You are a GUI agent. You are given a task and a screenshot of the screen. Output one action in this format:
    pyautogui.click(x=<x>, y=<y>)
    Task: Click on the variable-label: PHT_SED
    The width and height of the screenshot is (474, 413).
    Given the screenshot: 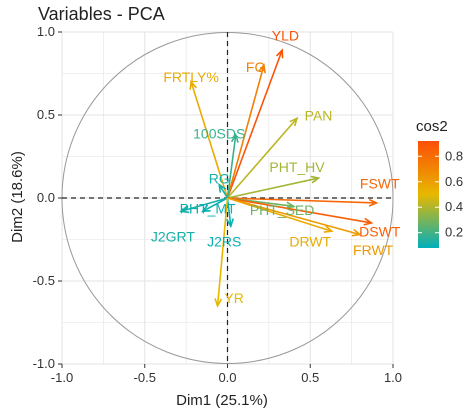 What is the action you would take?
    pyautogui.click(x=282, y=210)
    